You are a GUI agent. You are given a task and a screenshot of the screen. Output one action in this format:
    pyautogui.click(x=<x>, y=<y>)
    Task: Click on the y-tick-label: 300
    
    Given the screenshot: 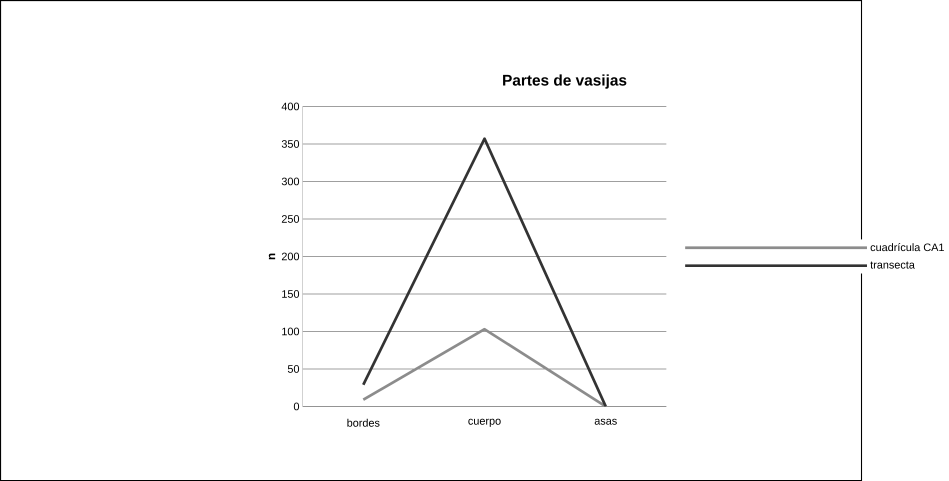 What is the action you would take?
    pyautogui.click(x=291, y=182)
    